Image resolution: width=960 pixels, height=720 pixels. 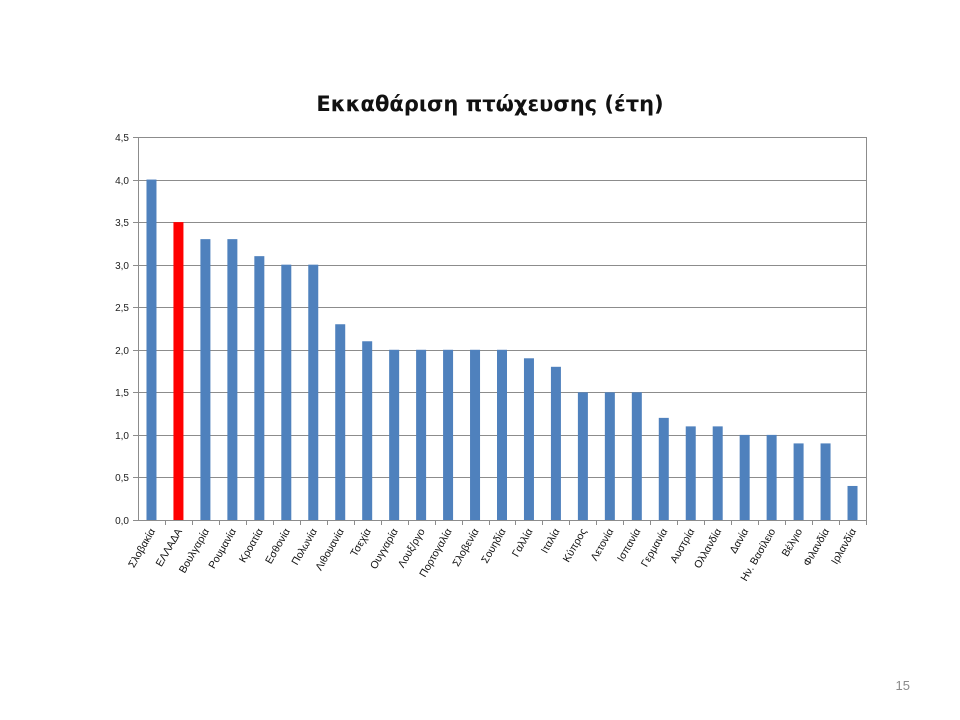 I want to click on y-tick-label: 4,0, so click(x=122, y=181).